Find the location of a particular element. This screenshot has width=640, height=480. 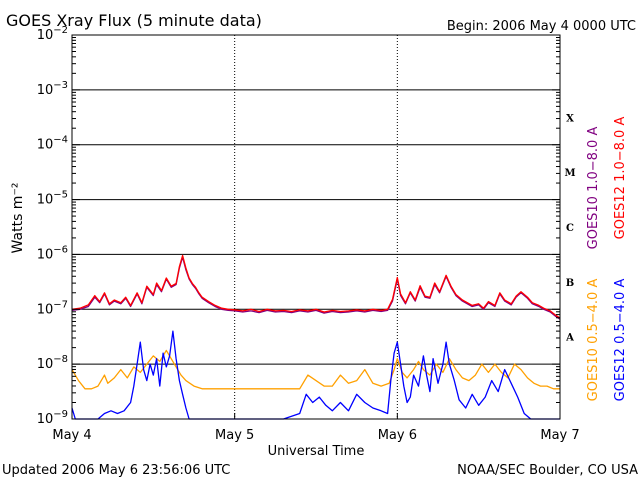

legend-entry: GOES12 0.5−4.0 A is located at coordinates (620, 340).